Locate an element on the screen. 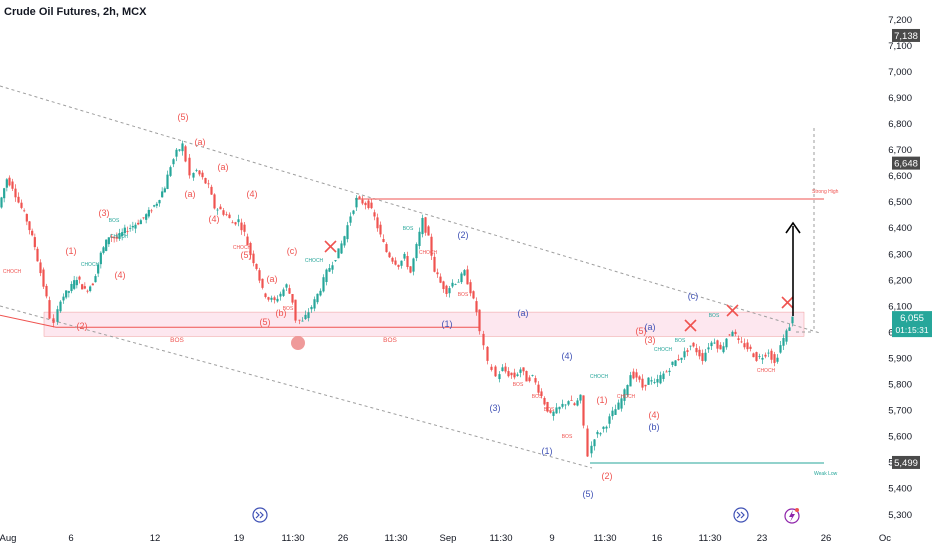  wave-label: (2) is located at coordinates (463, 235).